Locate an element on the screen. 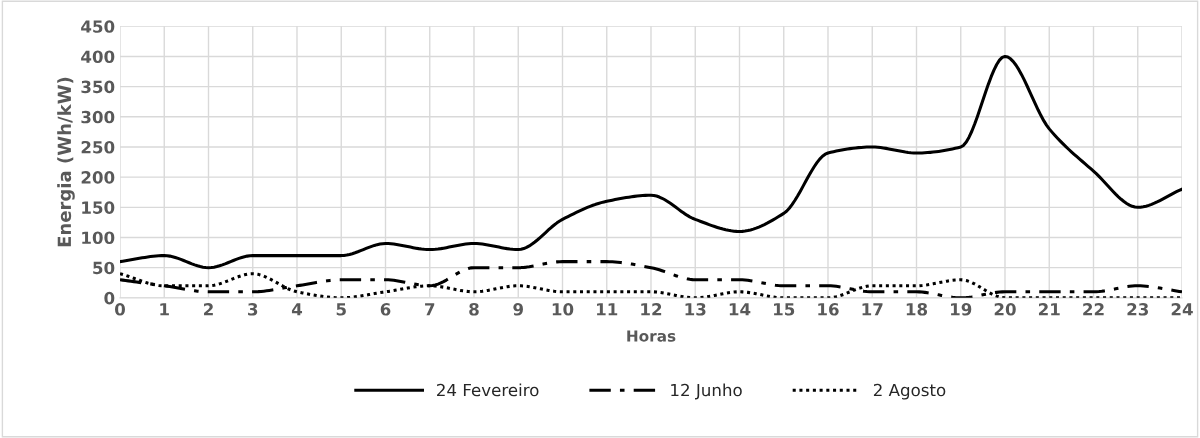 The width and height of the screenshot is (1200, 438). x-tick-label: 1 is located at coordinates (164, 309).